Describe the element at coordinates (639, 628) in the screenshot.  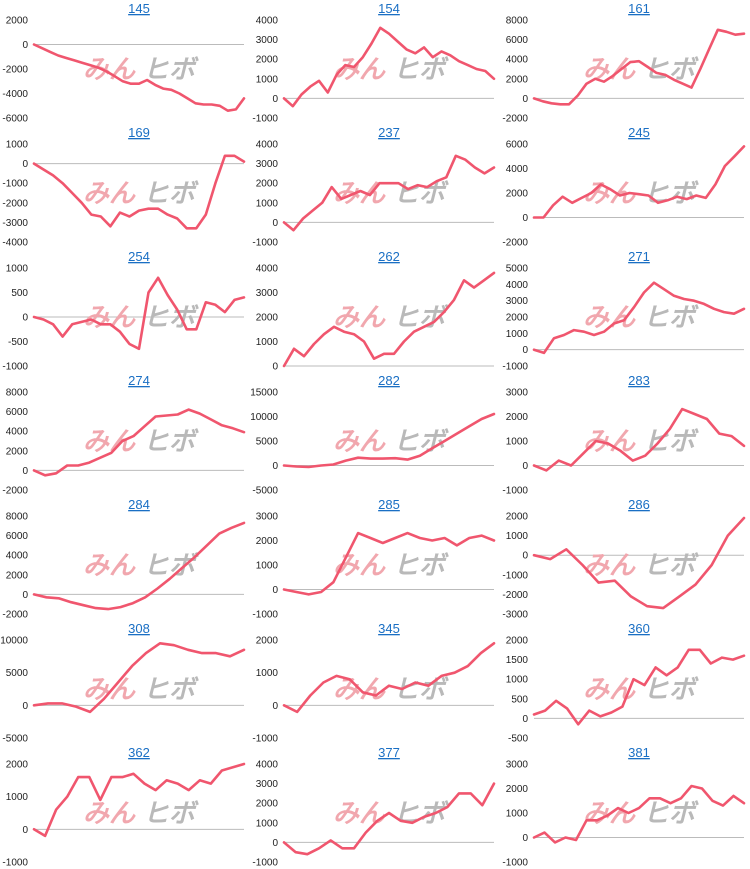
I see `chart-title: 360` at that location.